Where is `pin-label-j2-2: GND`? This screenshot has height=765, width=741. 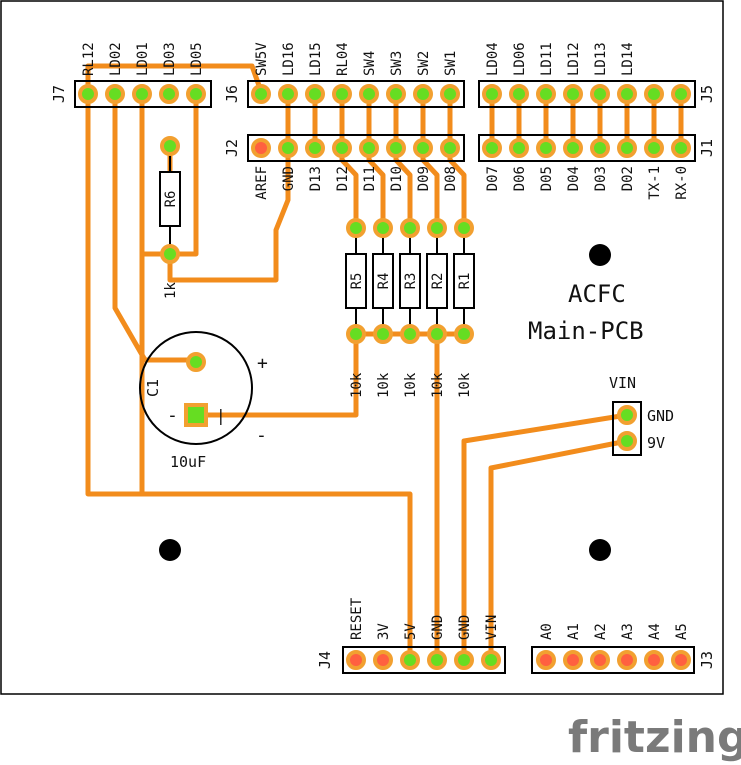 pin-label-j2-2: GND is located at coordinates (289, 178).